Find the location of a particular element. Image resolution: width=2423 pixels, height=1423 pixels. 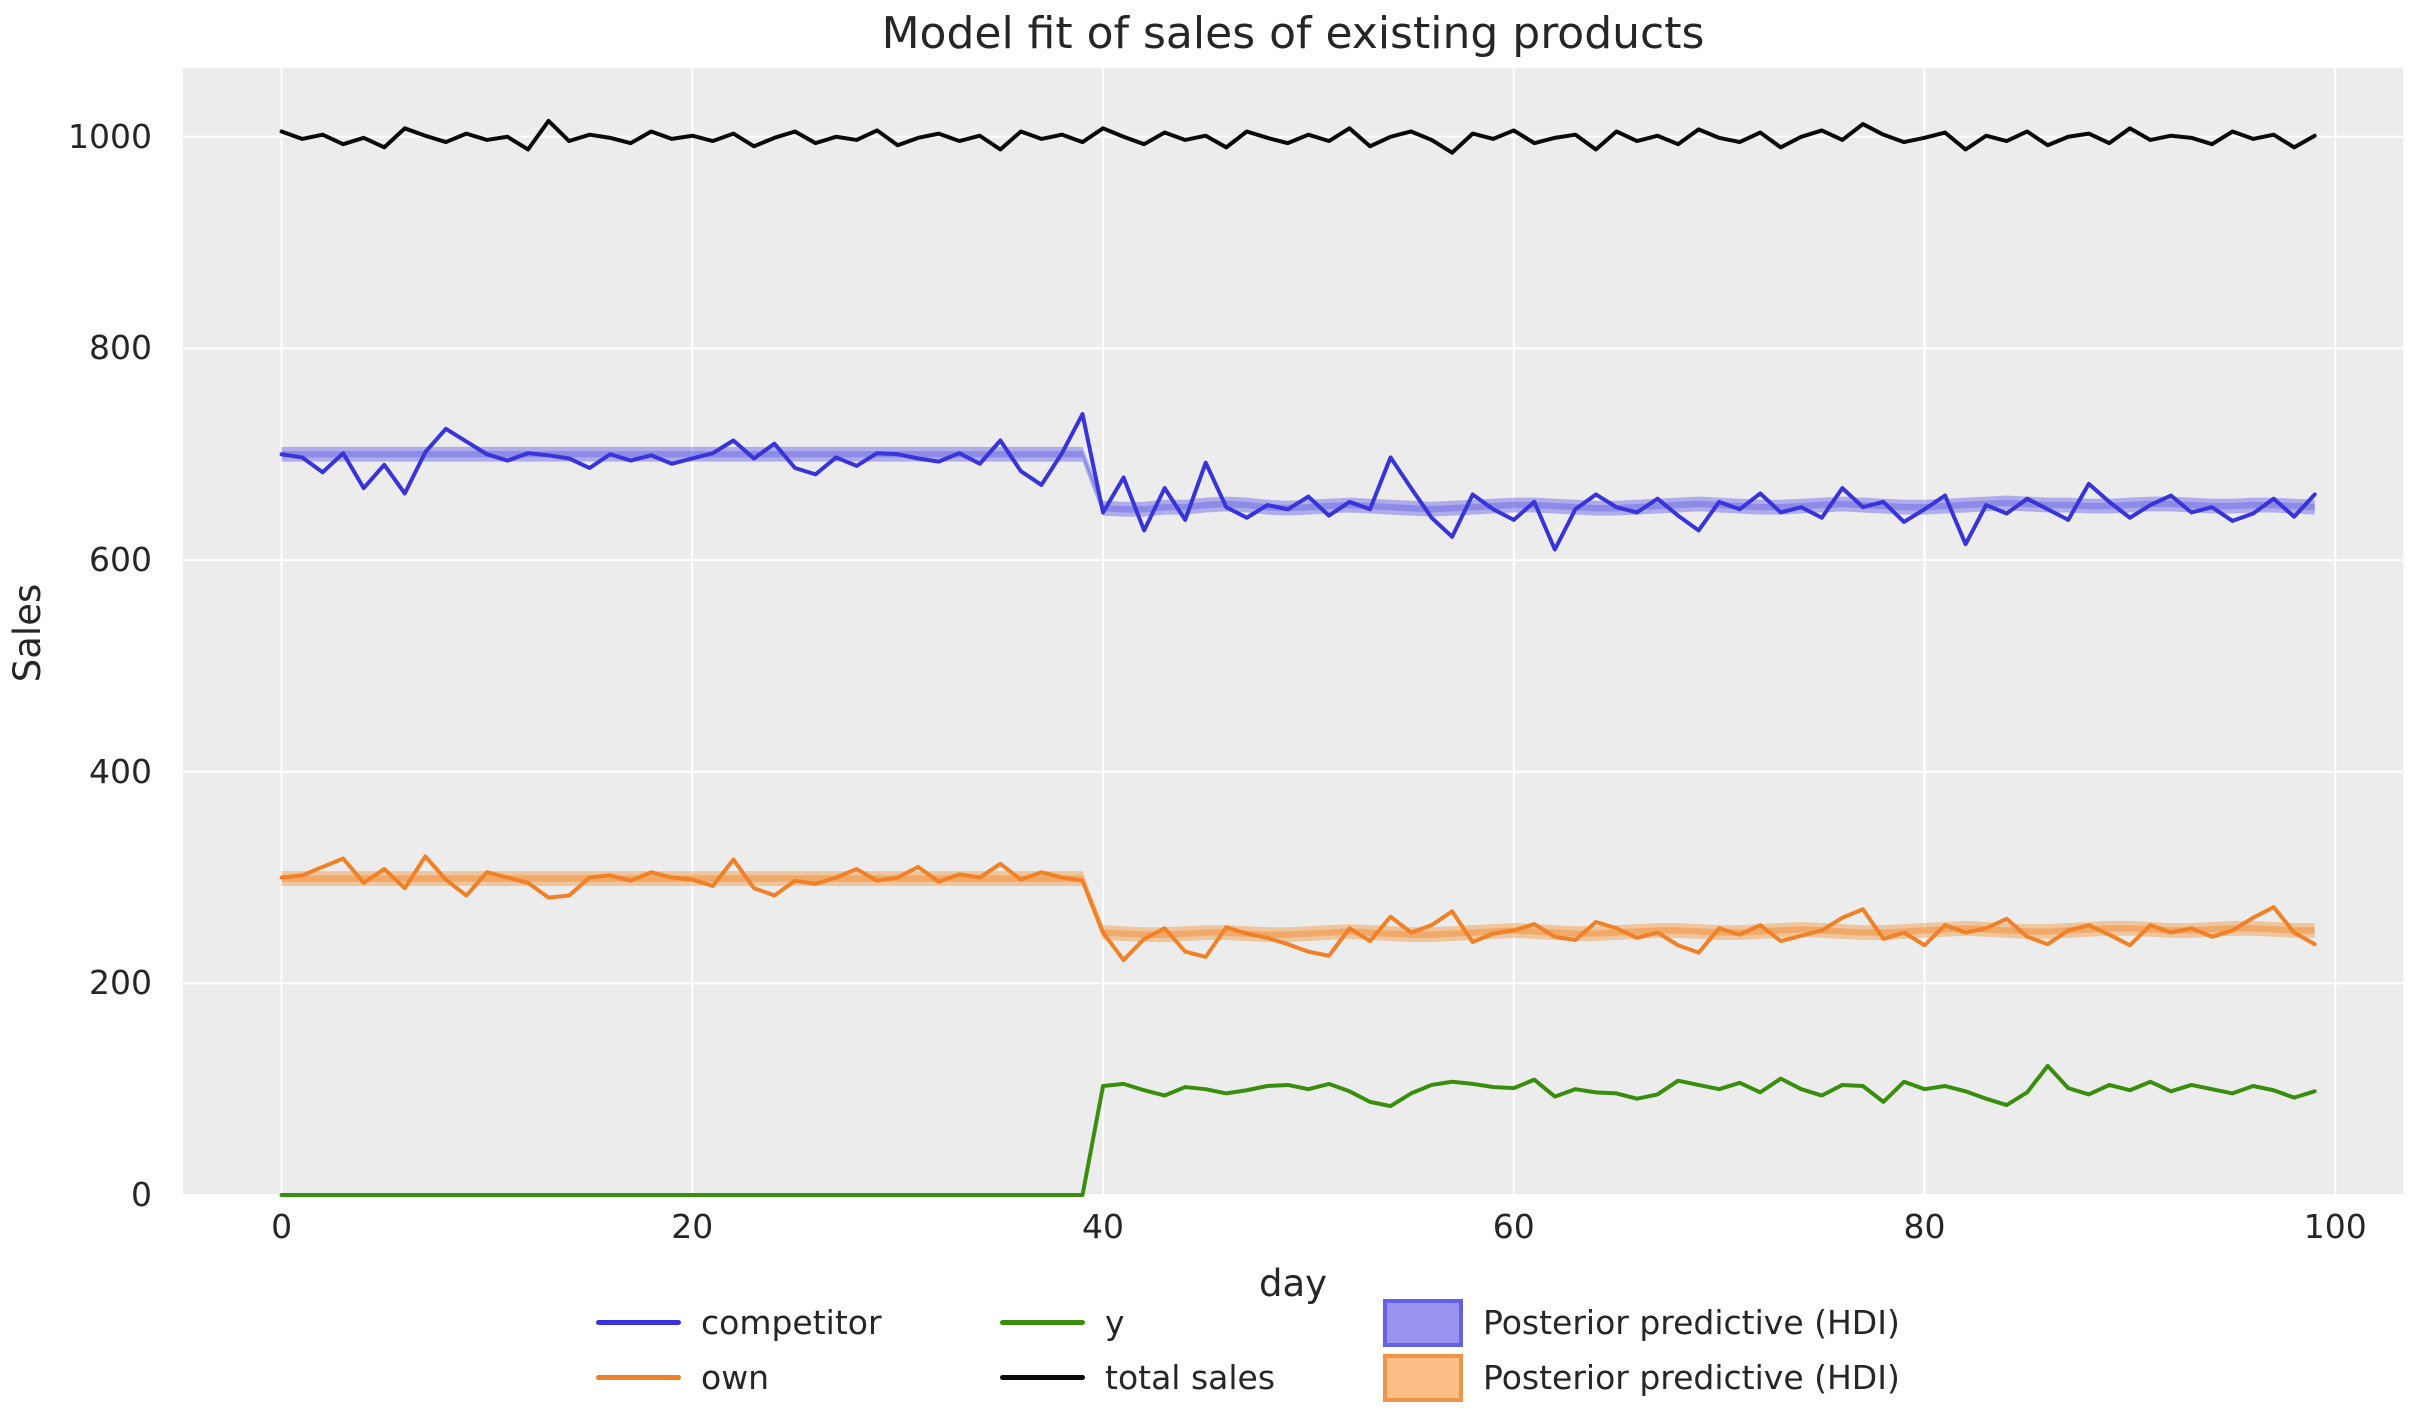

hdi-band-own is located at coordinates (1298, 907).